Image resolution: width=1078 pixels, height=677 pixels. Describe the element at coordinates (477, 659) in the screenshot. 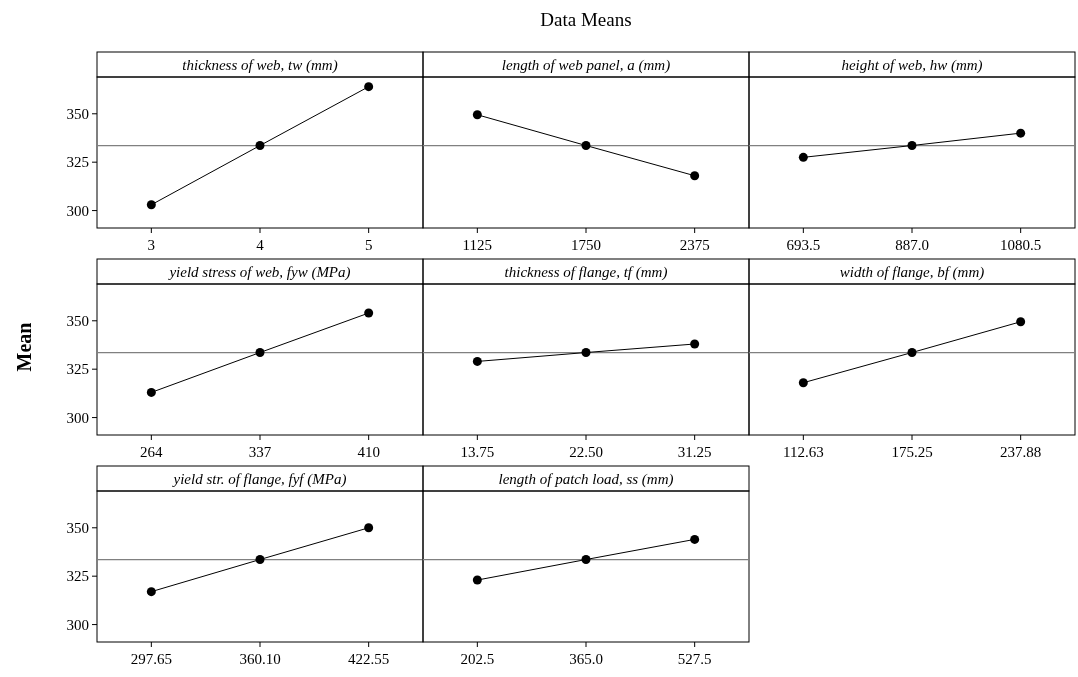

I see `x-tick-label: 202.5` at that location.